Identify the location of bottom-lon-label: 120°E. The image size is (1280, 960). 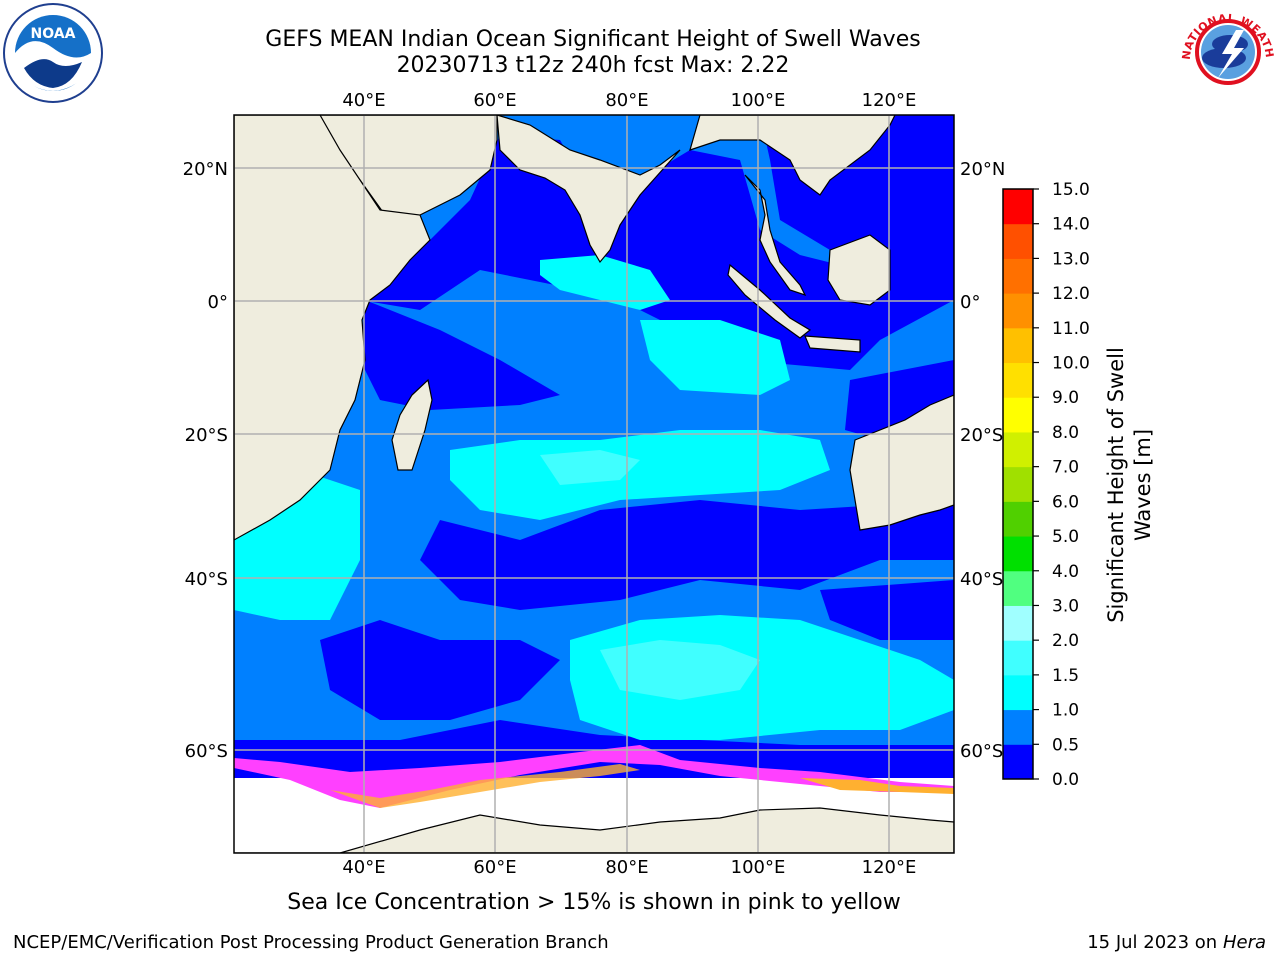
(889, 867).